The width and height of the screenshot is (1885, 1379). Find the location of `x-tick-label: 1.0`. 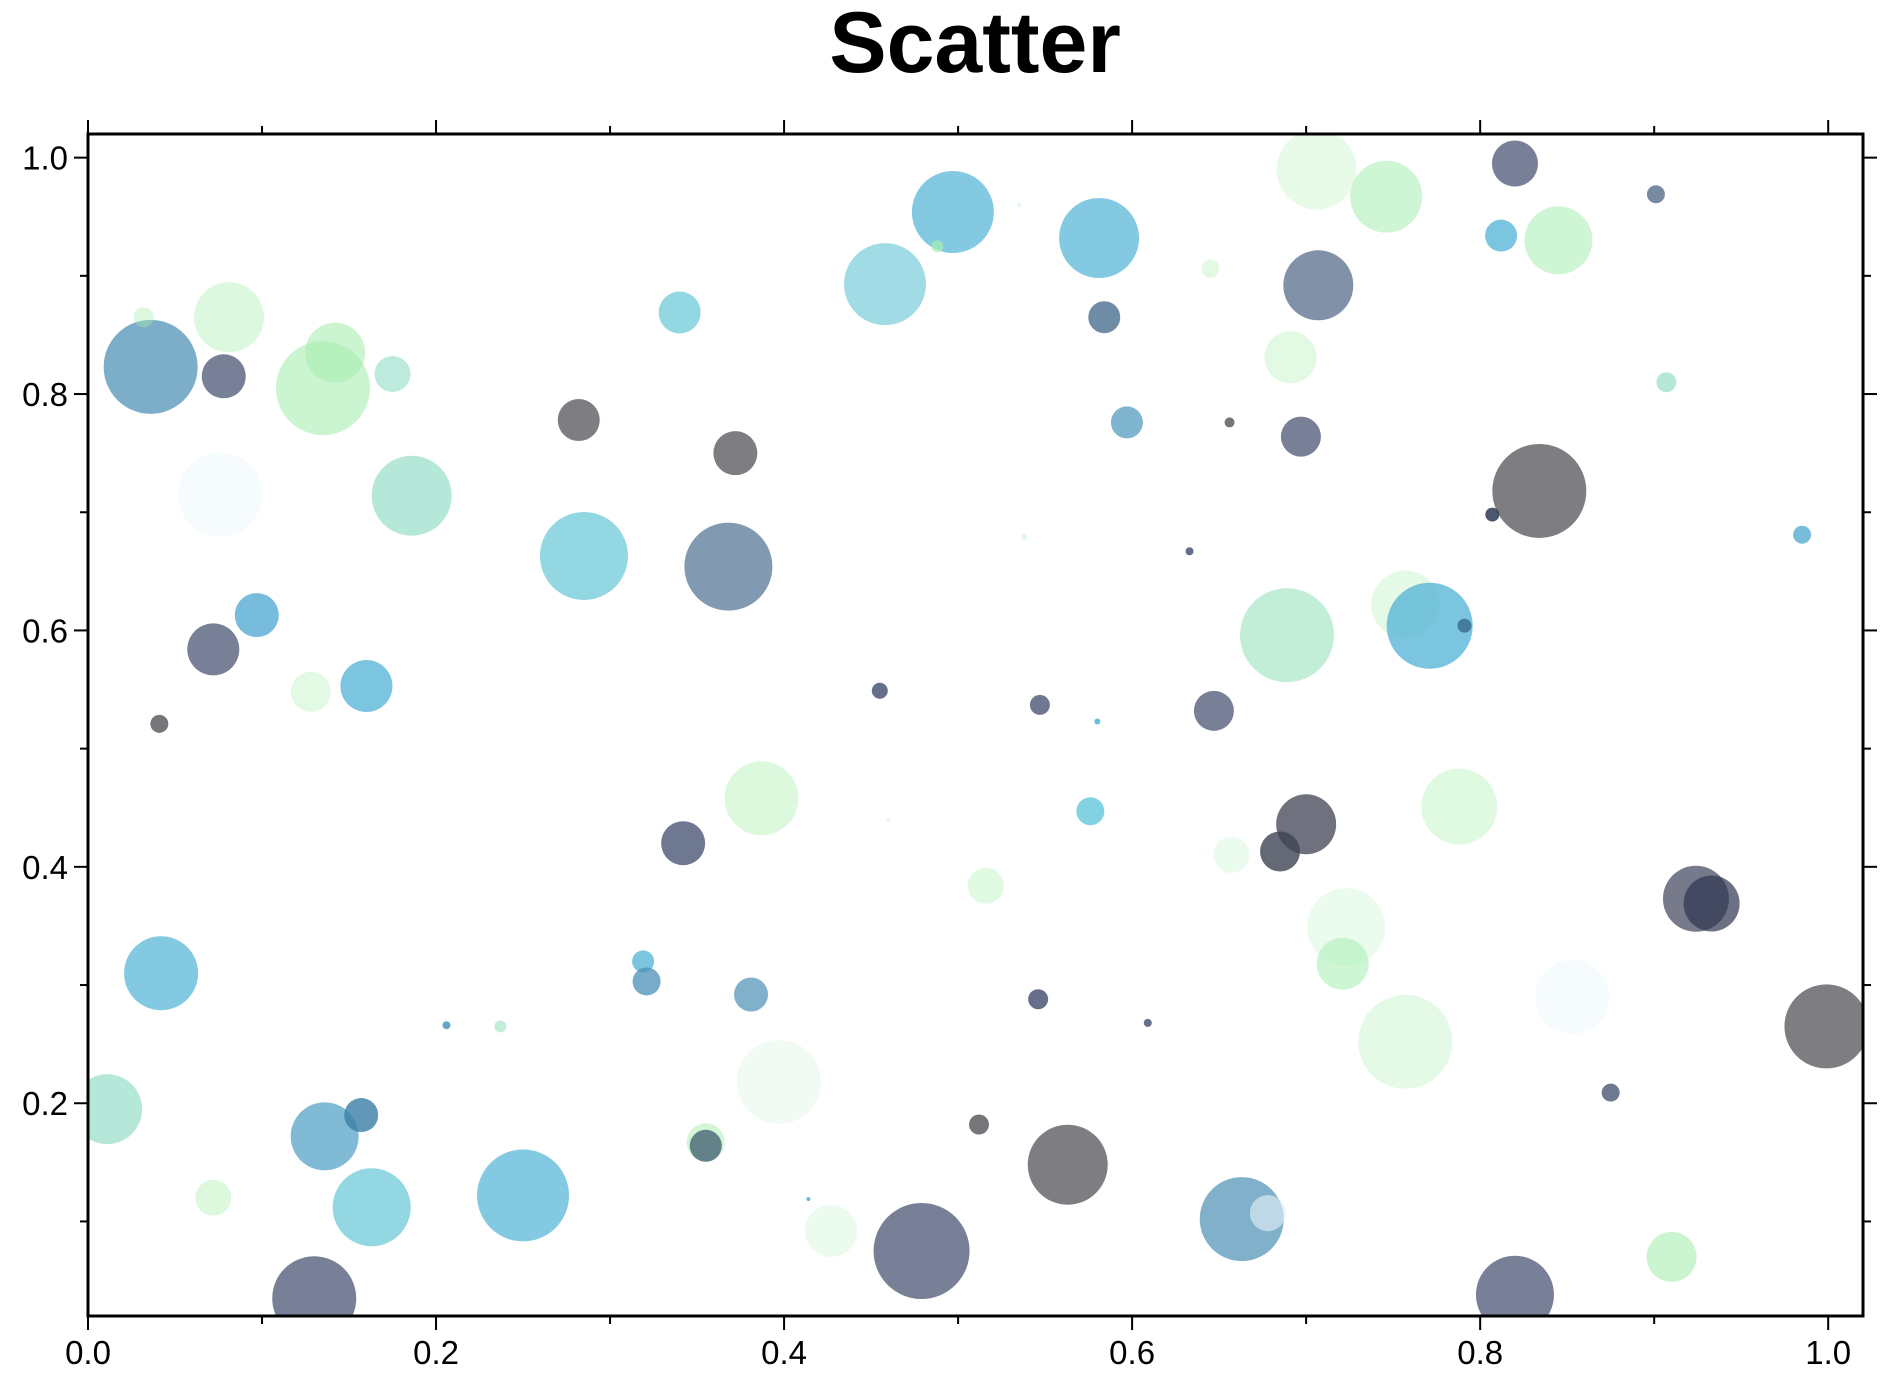

x-tick-label: 1.0 is located at coordinates (1828, 1352).